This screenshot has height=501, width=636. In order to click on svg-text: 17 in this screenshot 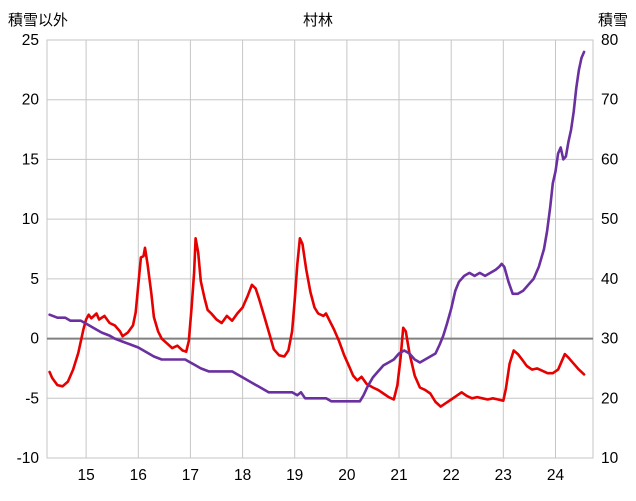, I will do `click(190, 475)`.